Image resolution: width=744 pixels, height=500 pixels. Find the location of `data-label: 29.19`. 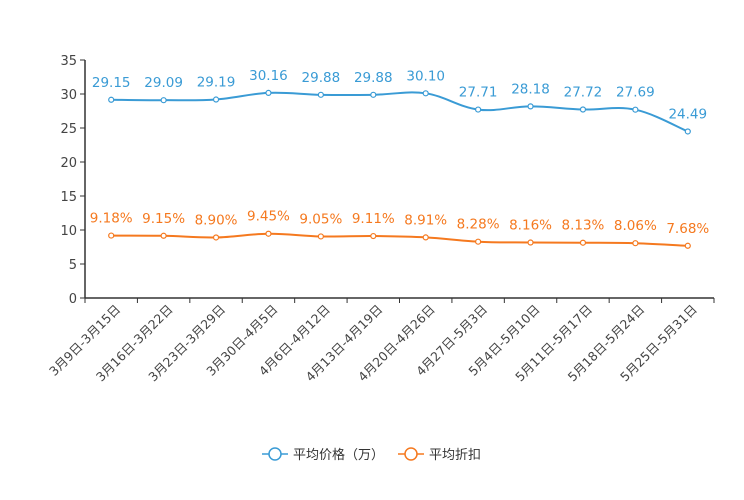

data-label: 29.19 is located at coordinates (216, 83).